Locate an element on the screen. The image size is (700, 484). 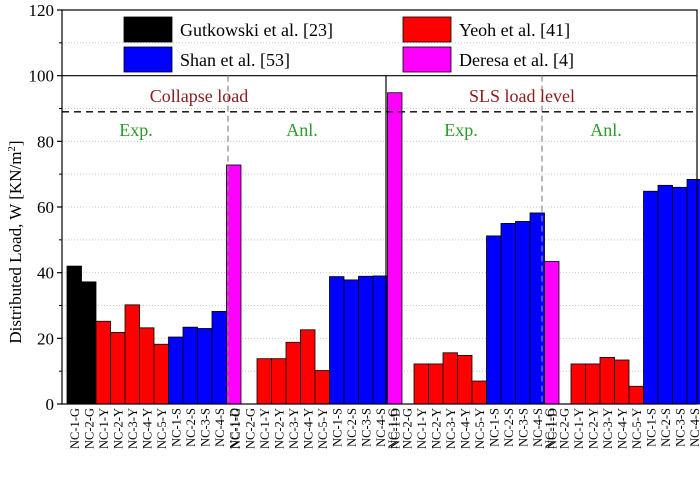
panel-title-collapse: Collapse load is located at coordinates (199, 96).